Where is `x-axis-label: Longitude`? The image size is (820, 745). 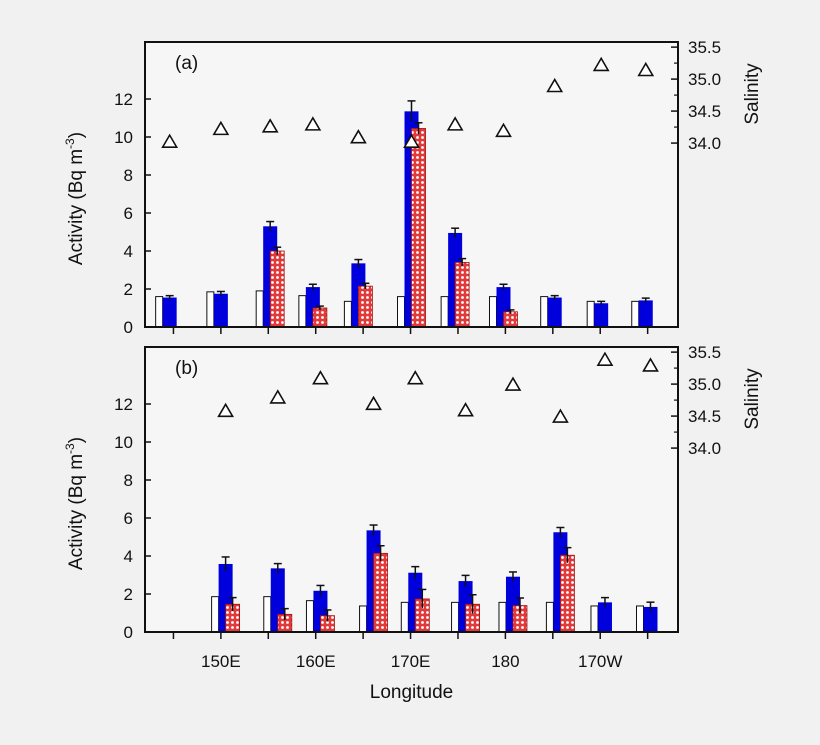
x-axis-label: Longitude is located at coordinates (411, 692).